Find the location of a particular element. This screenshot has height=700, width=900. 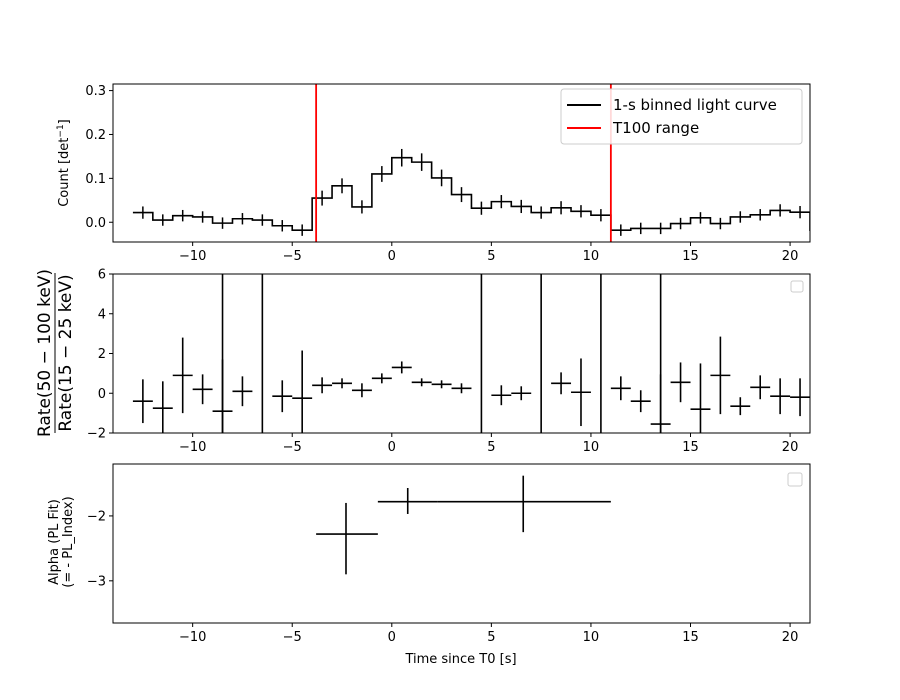

y-tick-label: −3 is located at coordinates (96, 581).